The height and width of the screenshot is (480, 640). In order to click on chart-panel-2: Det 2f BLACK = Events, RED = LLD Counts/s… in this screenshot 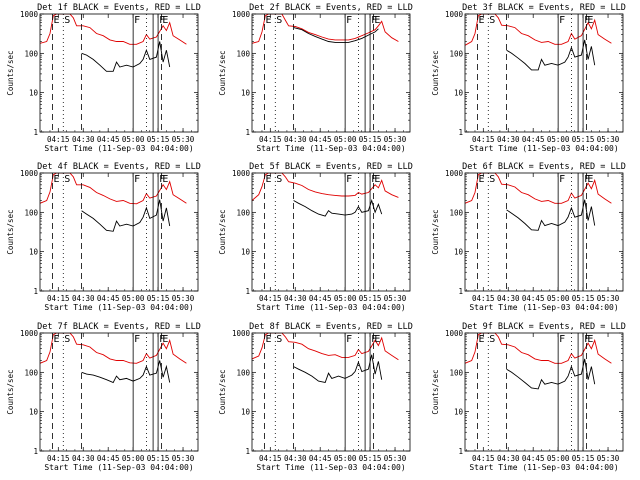, I will do `click(315, 78)`.